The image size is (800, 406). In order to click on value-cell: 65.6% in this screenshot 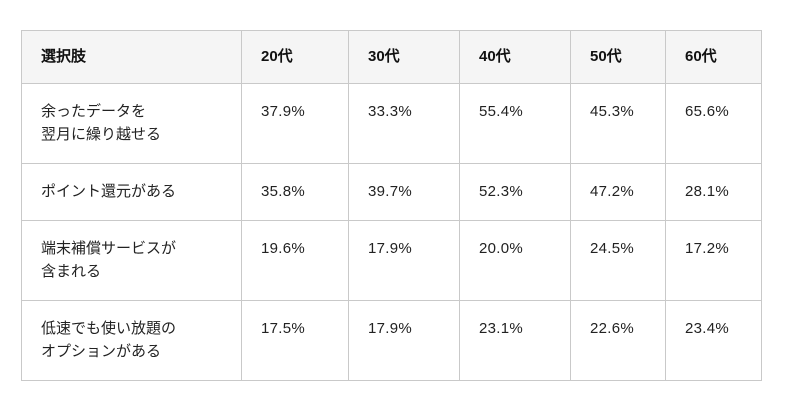, I will do `click(713, 123)`.